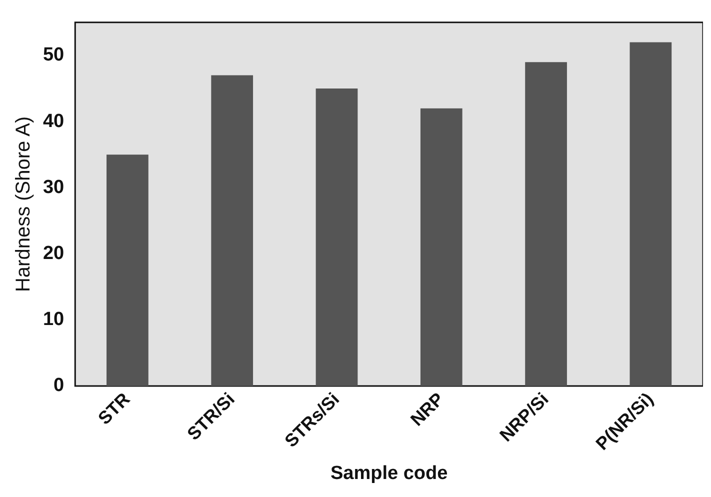 The image size is (711, 497). I want to click on y-tick-label: 20, so click(53, 253).